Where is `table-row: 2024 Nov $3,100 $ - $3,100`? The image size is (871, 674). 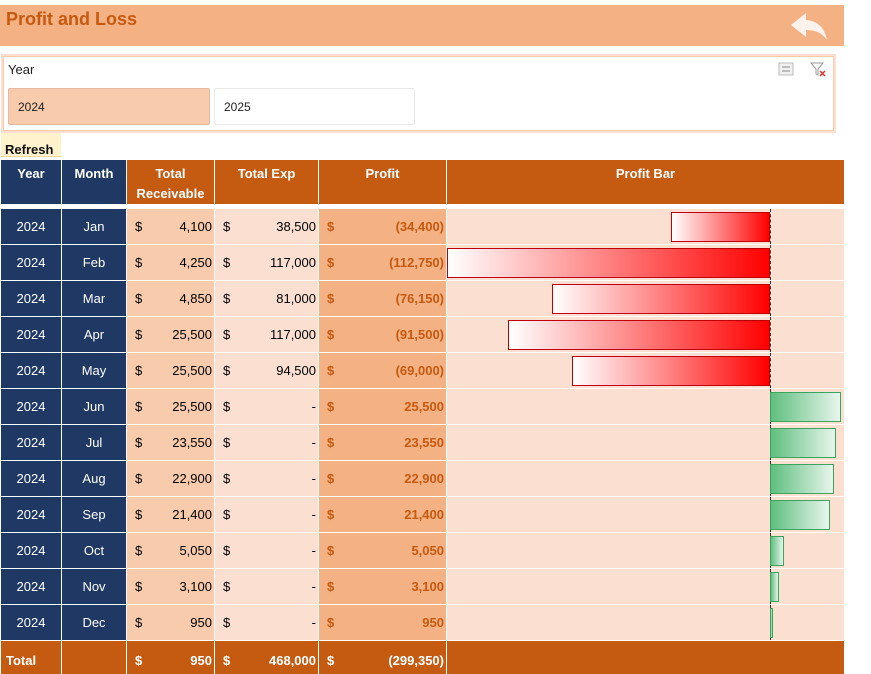 table-row: 2024 Nov $3,100 $ - $3,100 is located at coordinates (423, 587).